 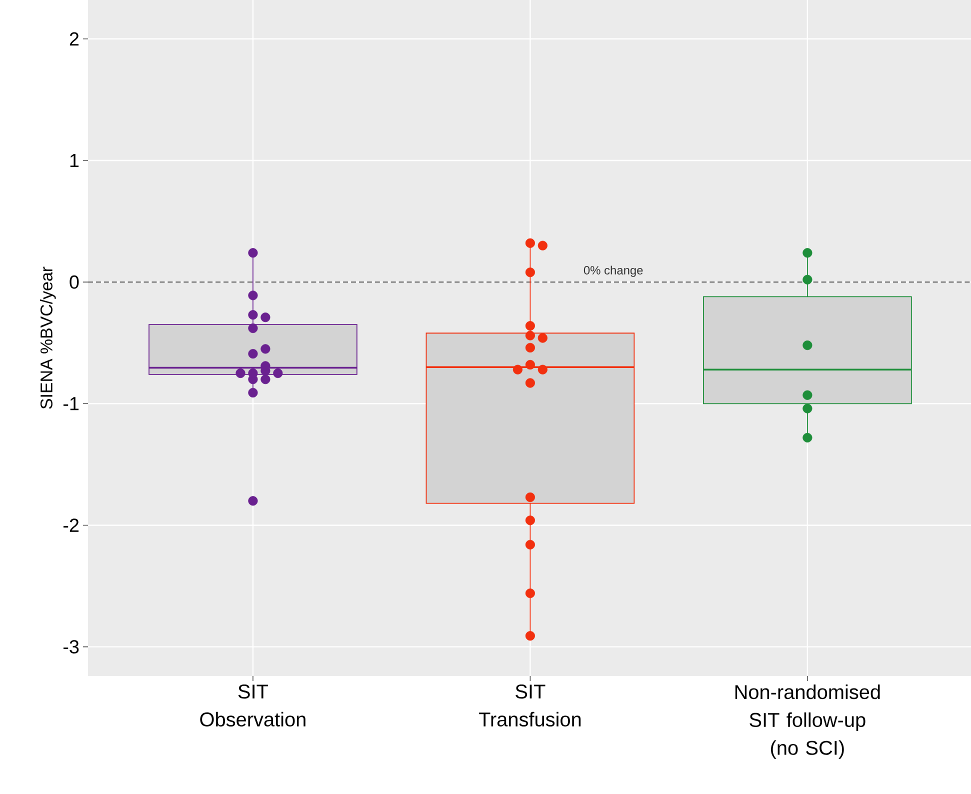 I want to click on x-tick-label: SIT Transfusion, so click(x=529, y=705).